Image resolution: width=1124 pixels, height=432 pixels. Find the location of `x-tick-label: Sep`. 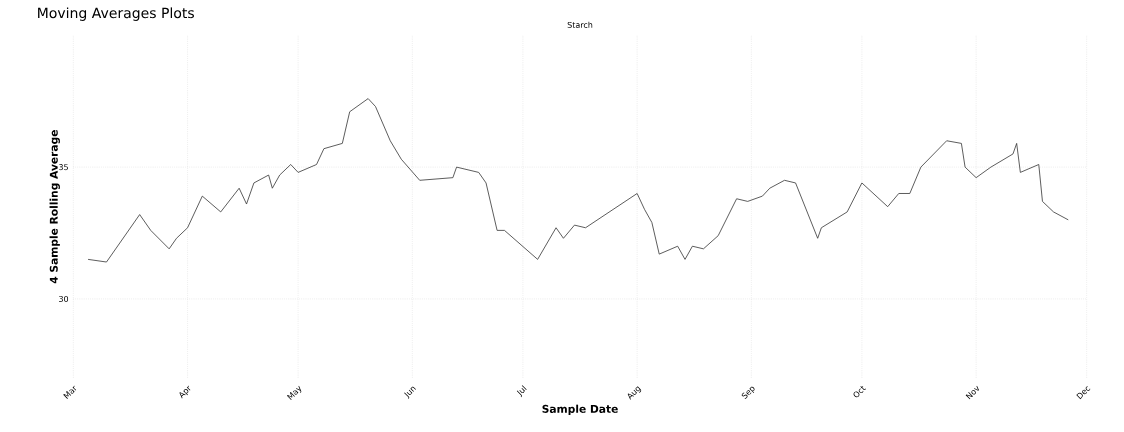

x-tick-label: Sep is located at coordinates (748, 392).